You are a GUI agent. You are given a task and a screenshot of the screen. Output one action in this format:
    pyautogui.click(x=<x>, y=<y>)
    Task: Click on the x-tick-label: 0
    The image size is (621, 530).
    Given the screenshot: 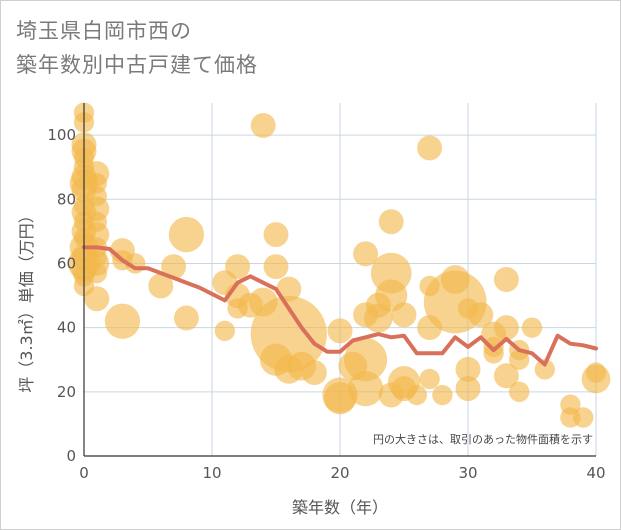 What is the action you would take?
    pyautogui.click(x=84, y=473)
    